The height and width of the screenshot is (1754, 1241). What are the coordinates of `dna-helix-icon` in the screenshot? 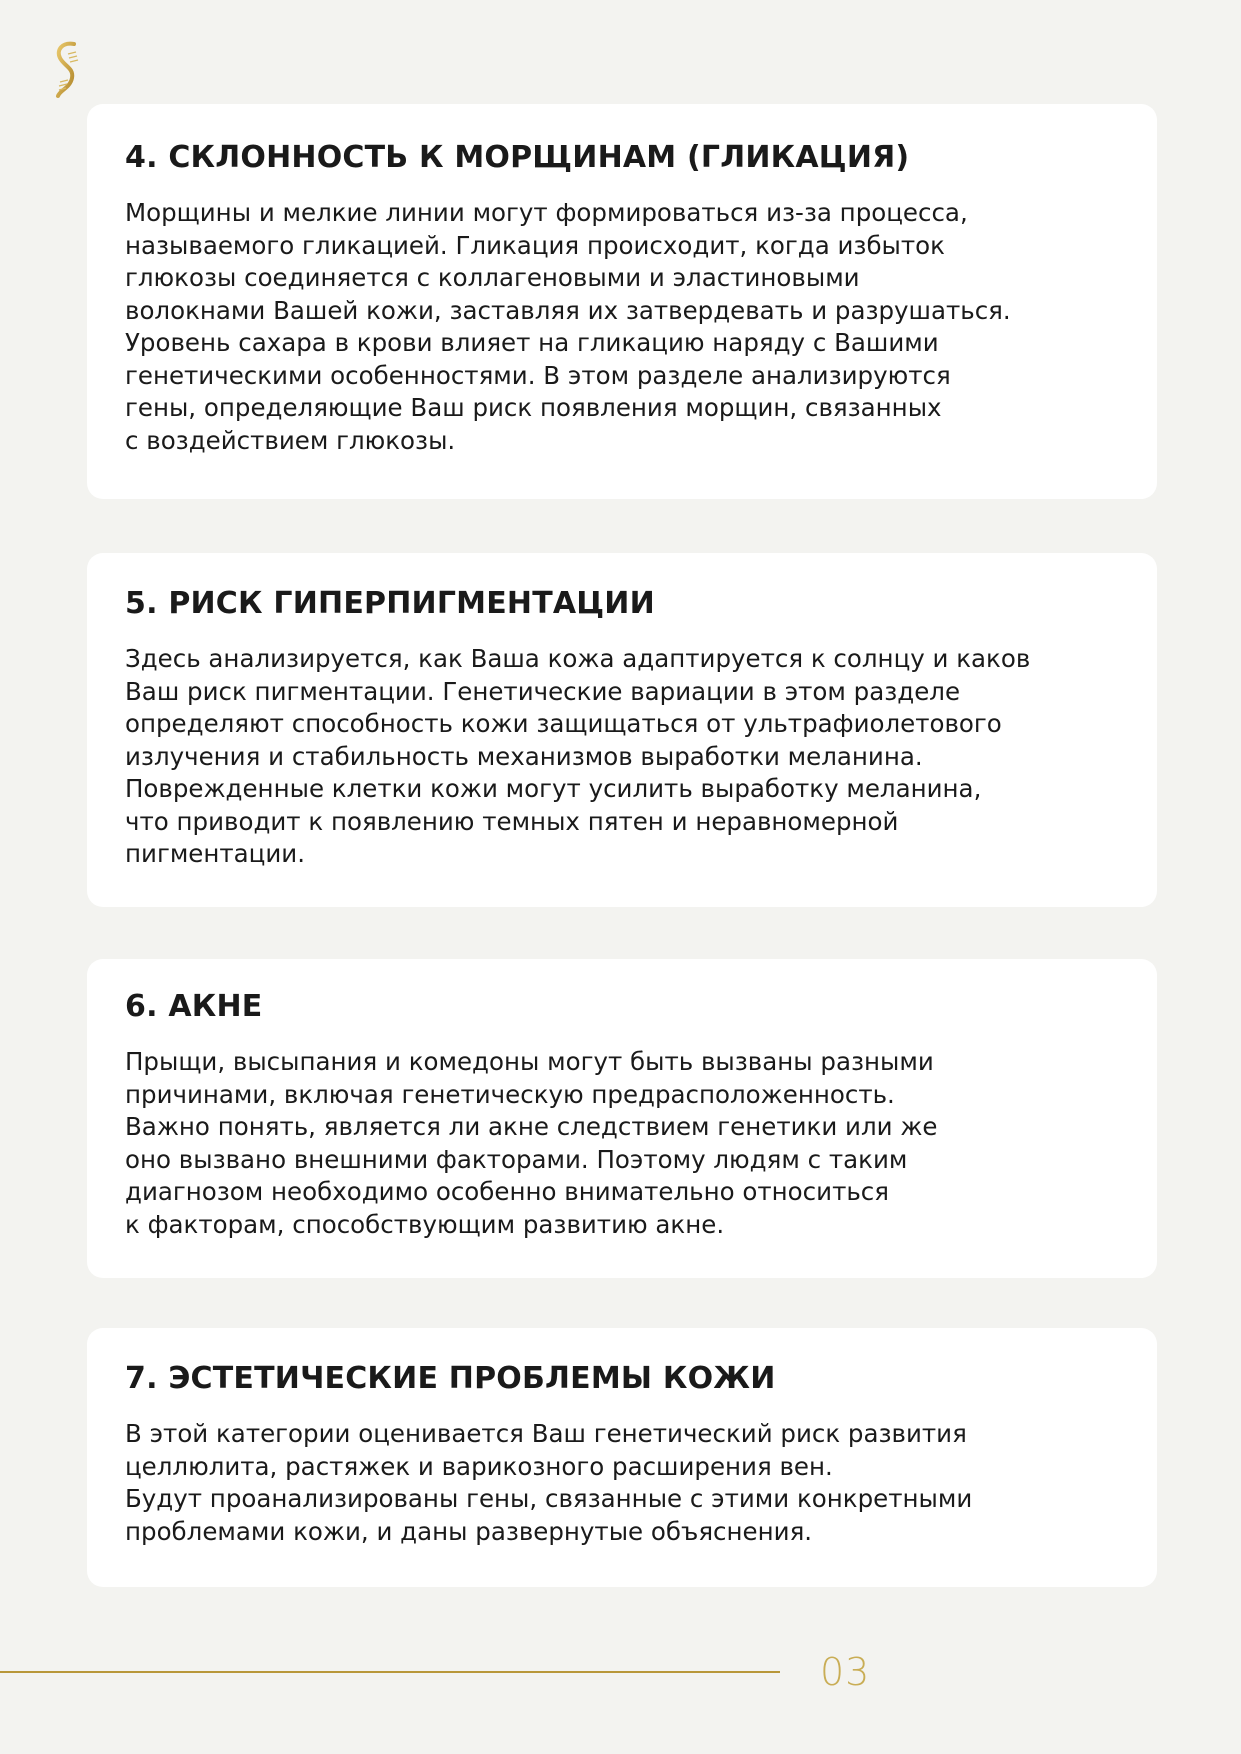 It's located at (67, 69).